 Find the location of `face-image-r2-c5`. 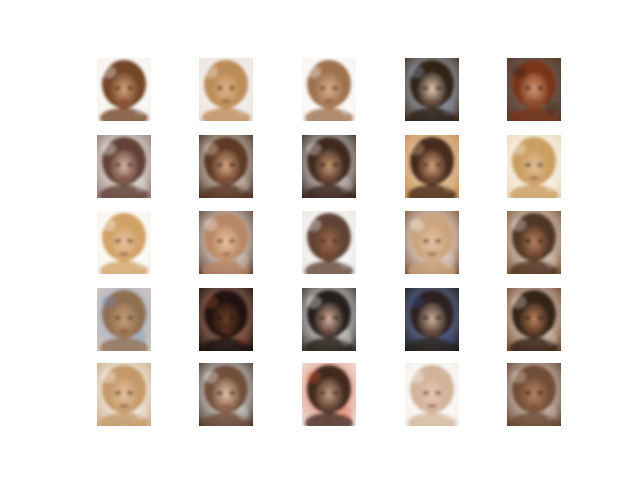

face-image-r2-c5 is located at coordinates (534, 166).